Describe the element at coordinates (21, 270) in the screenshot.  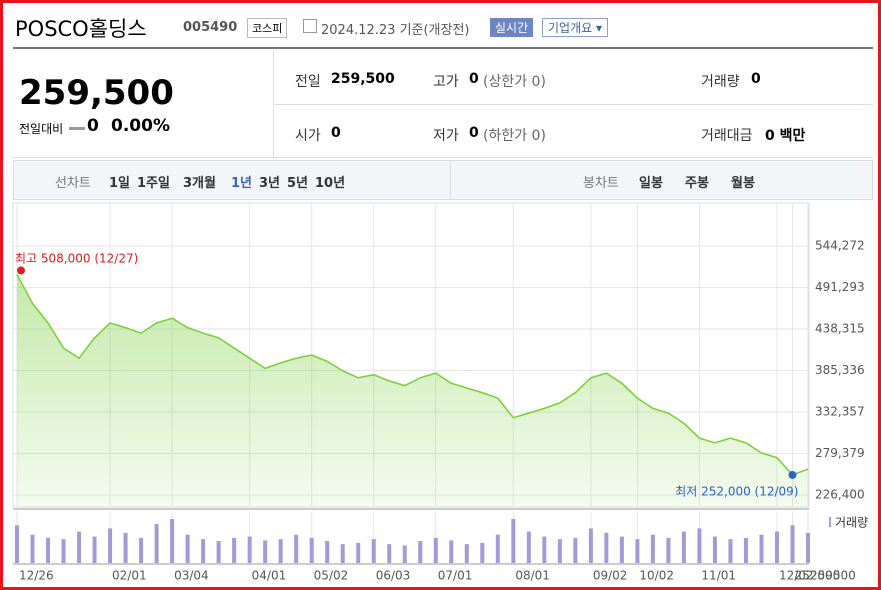
I see `high-marker` at that location.